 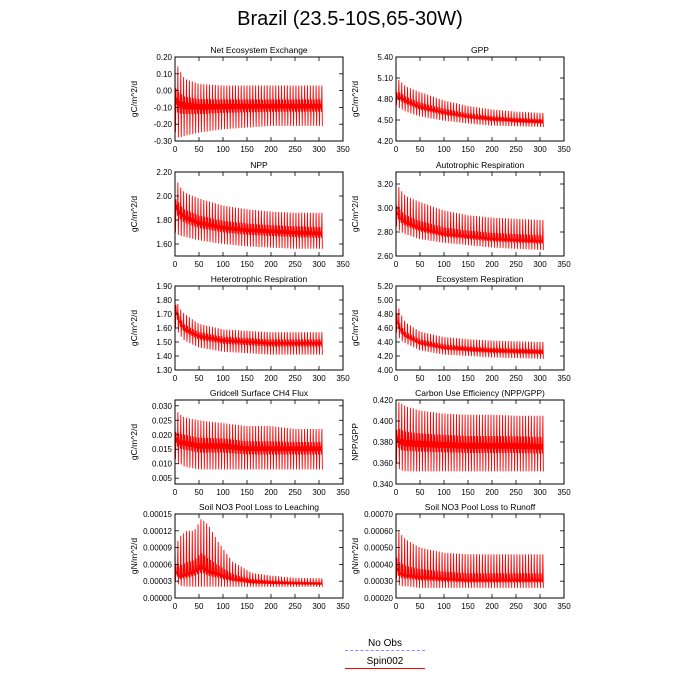 I want to click on y-tick-label: 0.00060, so click(x=378, y=531).